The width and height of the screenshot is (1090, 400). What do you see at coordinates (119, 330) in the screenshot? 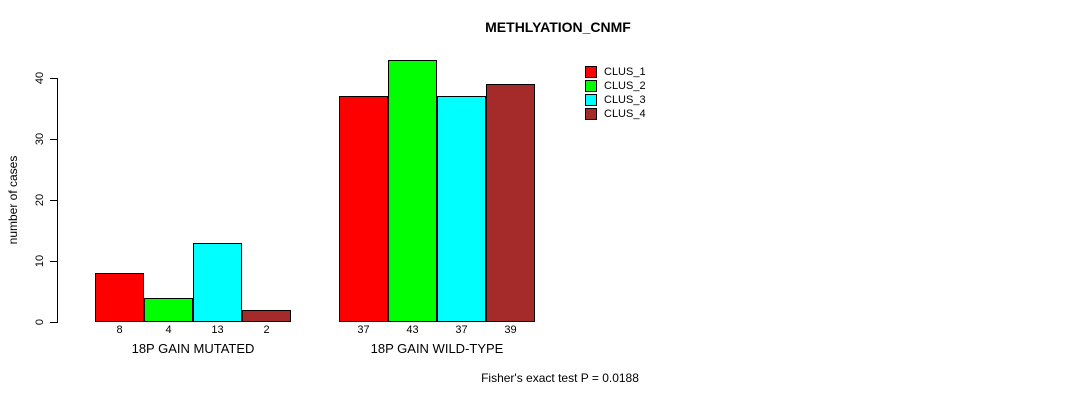
I see `bar-value-label: 8` at bounding box center [119, 330].